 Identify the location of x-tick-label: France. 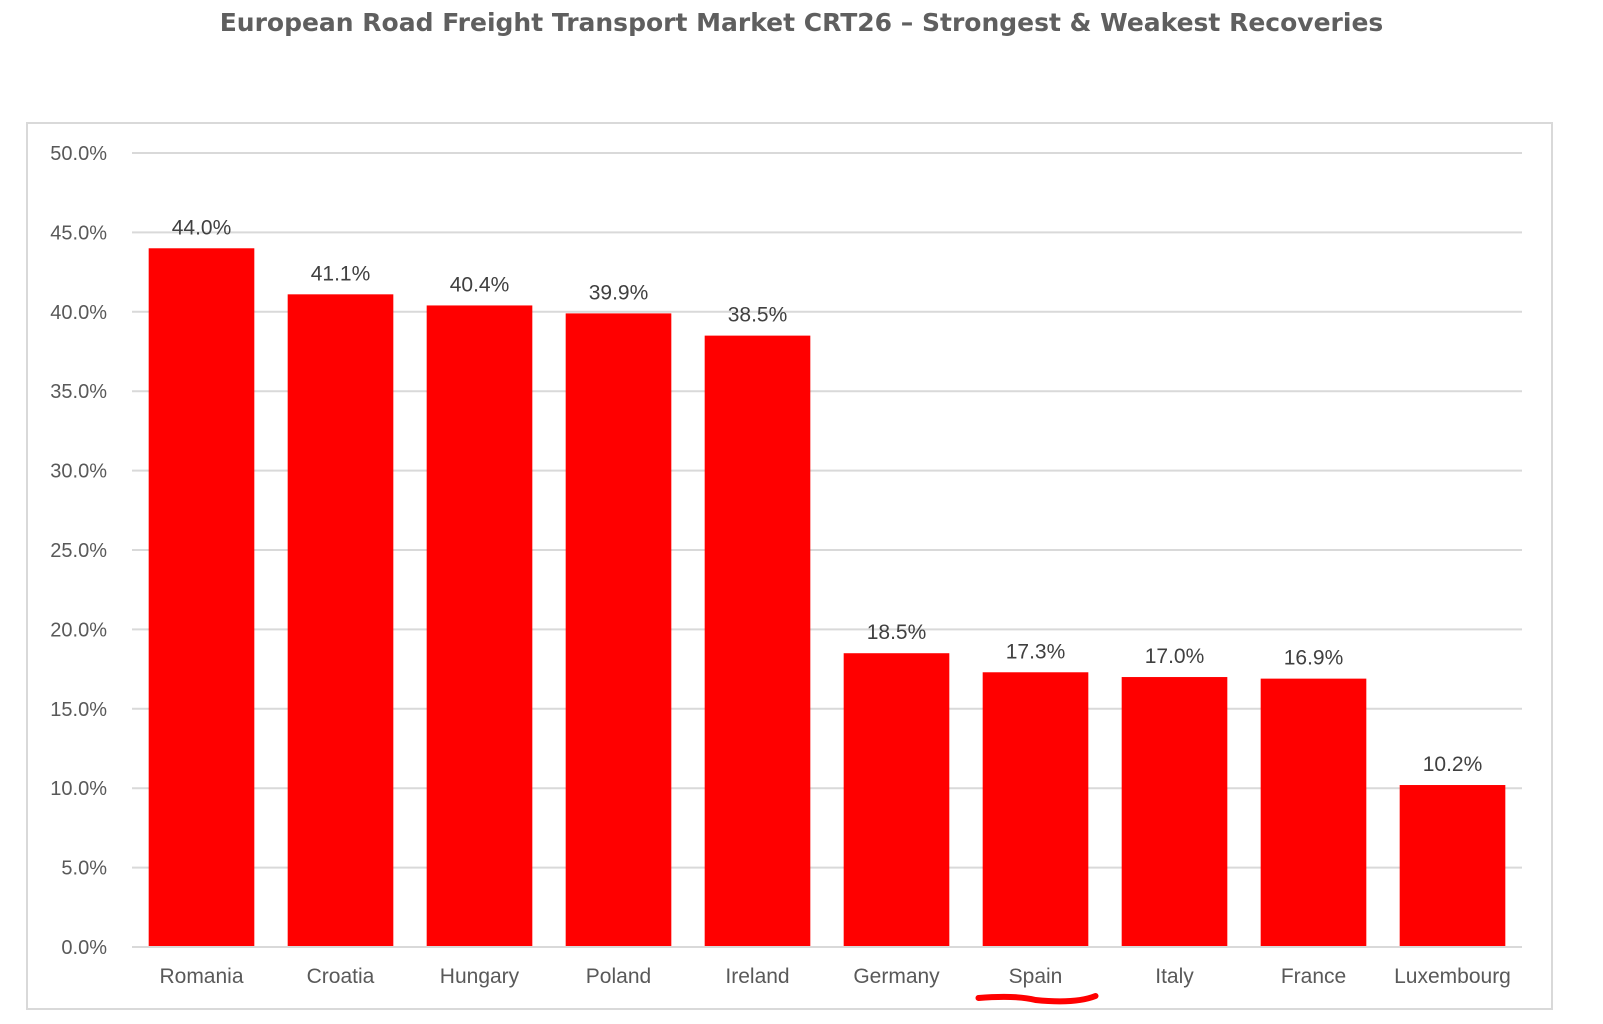
(1313, 976).